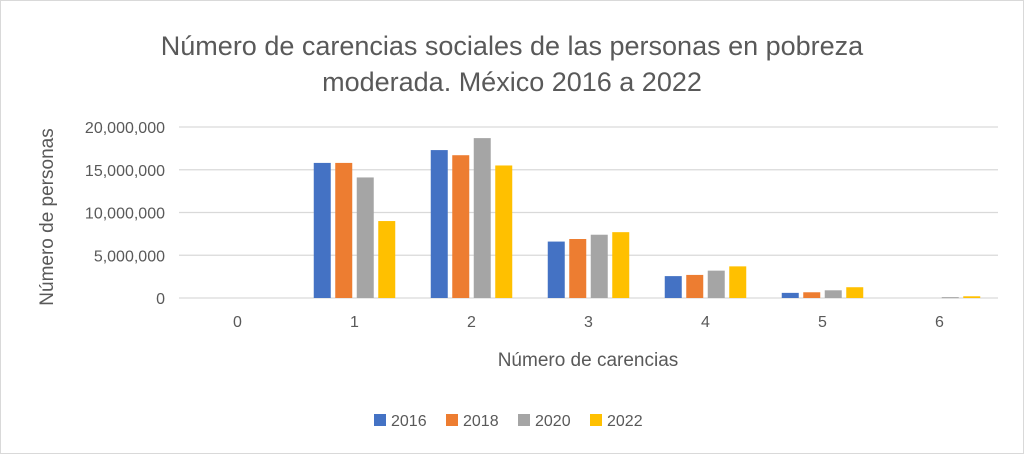  I want to click on legend-swatch-2022, so click(596, 420).